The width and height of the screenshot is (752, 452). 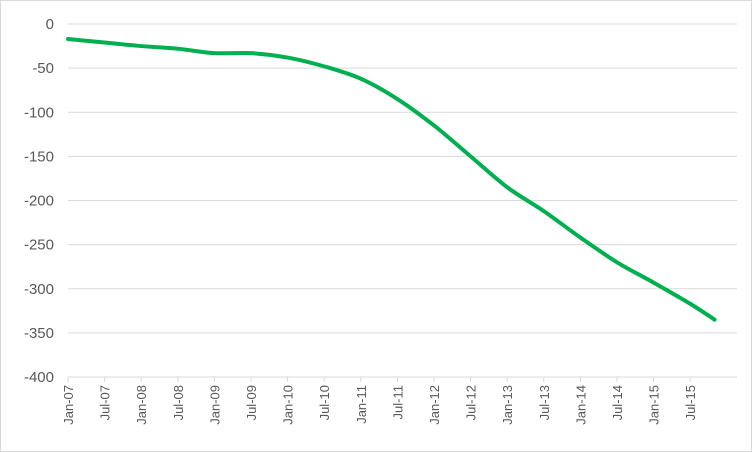 What do you see at coordinates (39, 333) in the screenshot?
I see `y-tick-label: -350` at bounding box center [39, 333].